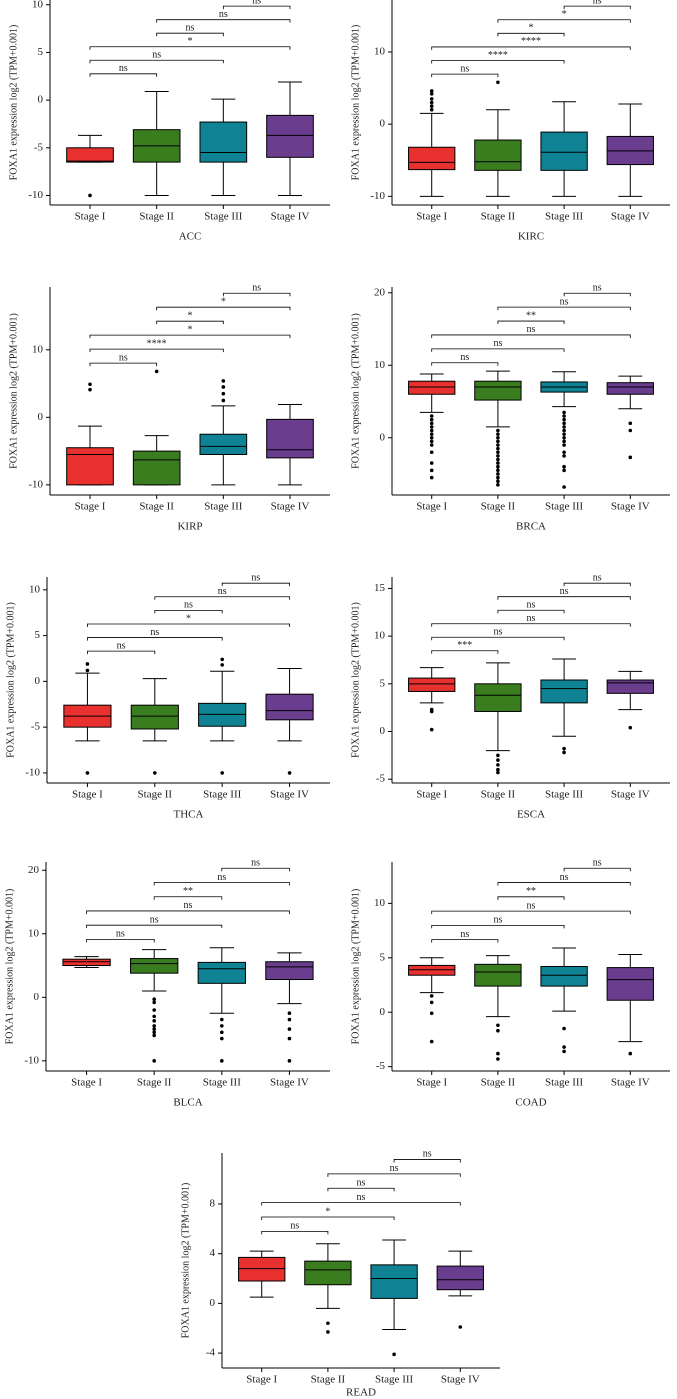  I want to click on significance-label: ****, so click(531, 41).